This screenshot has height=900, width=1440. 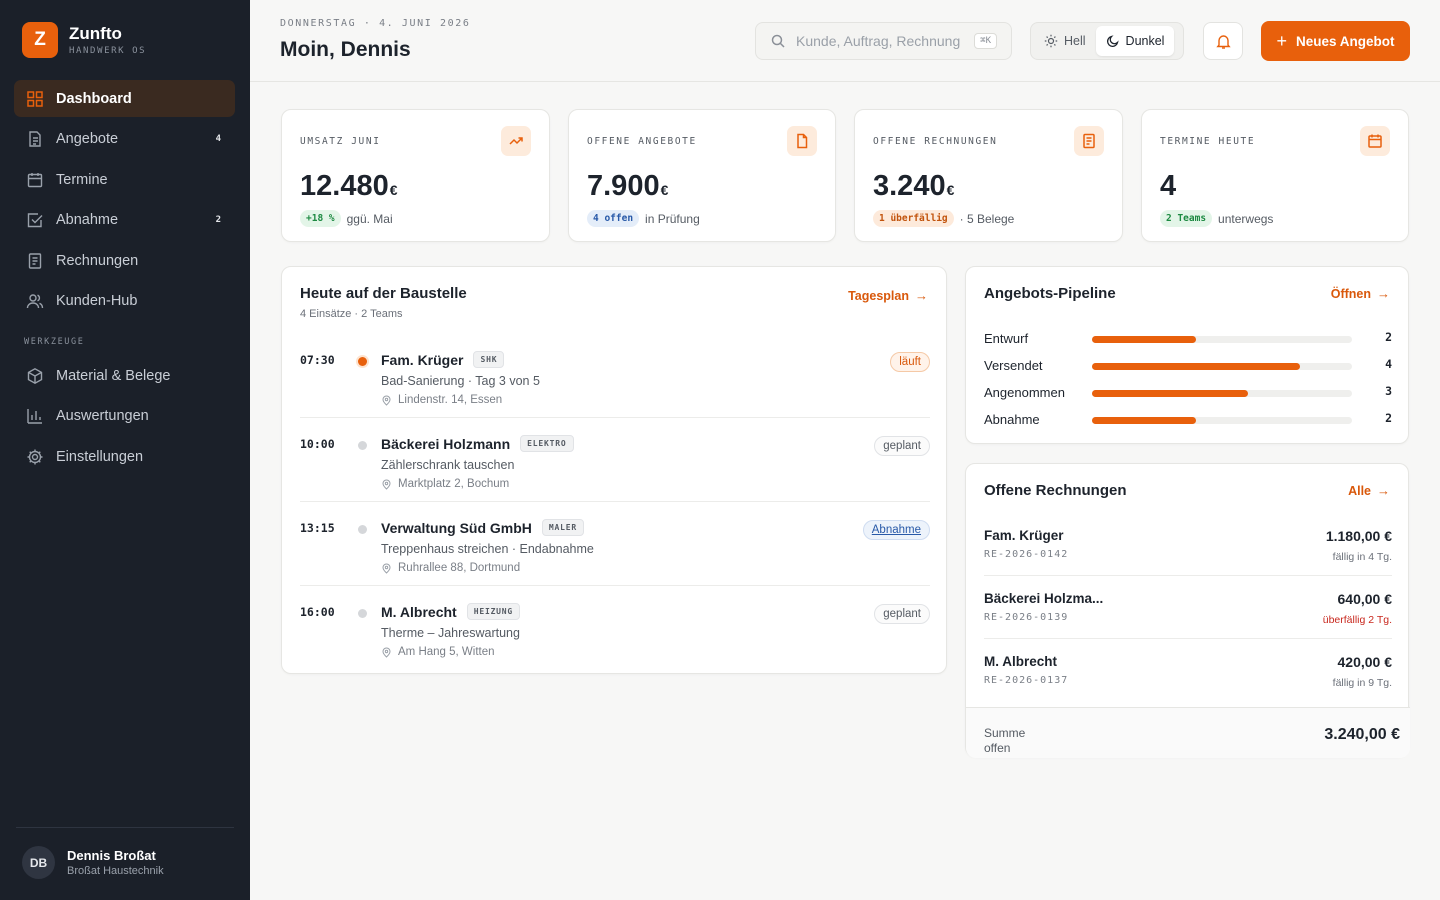 I want to click on trade-tag: MALER, so click(x=562, y=527).